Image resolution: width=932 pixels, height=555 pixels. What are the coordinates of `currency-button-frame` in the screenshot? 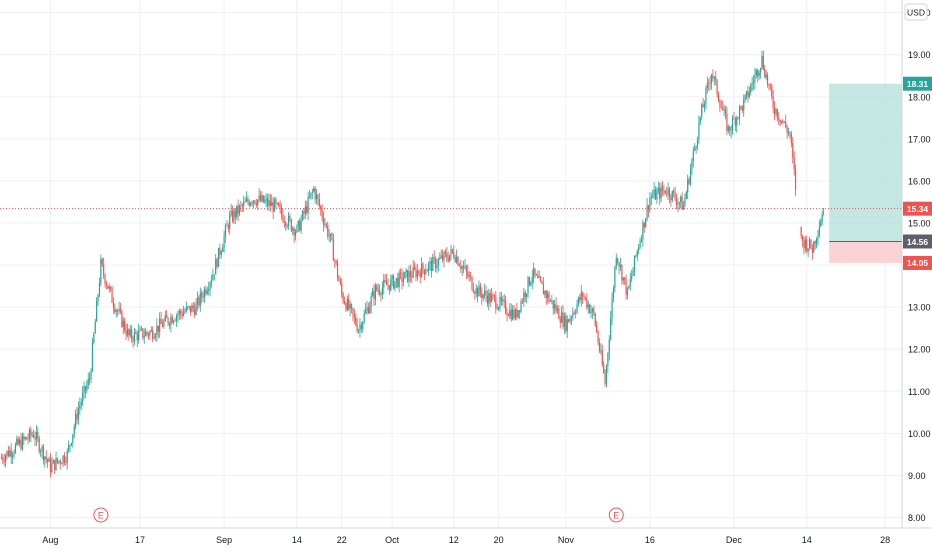 It's located at (916, 12).